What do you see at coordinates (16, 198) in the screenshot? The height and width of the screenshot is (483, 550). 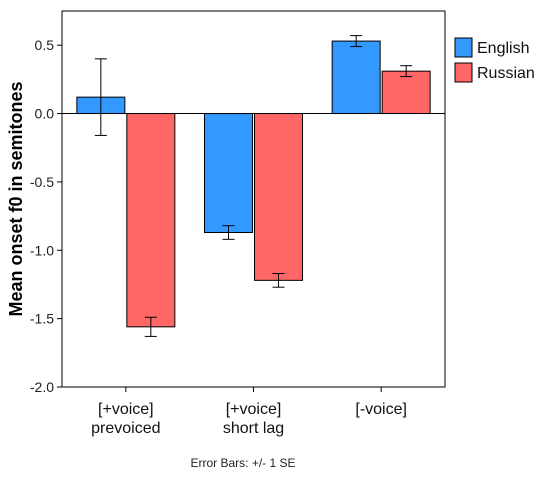 I see `y-axis-title: Mean onset f0 in semitones` at bounding box center [16, 198].